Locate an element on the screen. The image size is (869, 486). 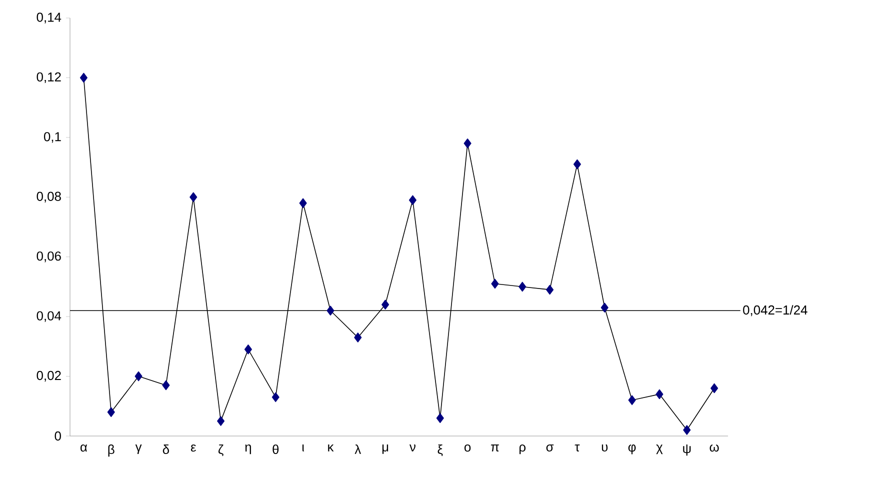
x-tick-label: ξ is located at coordinates (440, 450).